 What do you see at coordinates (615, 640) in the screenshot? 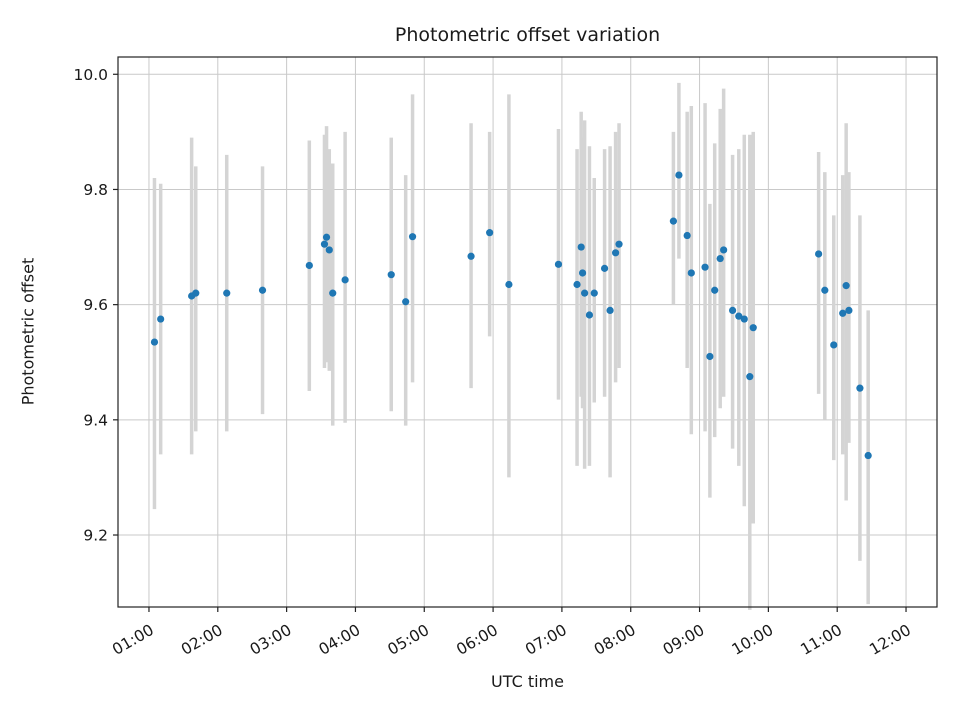
I see `x-tick-label: 08:00` at bounding box center [615, 640].